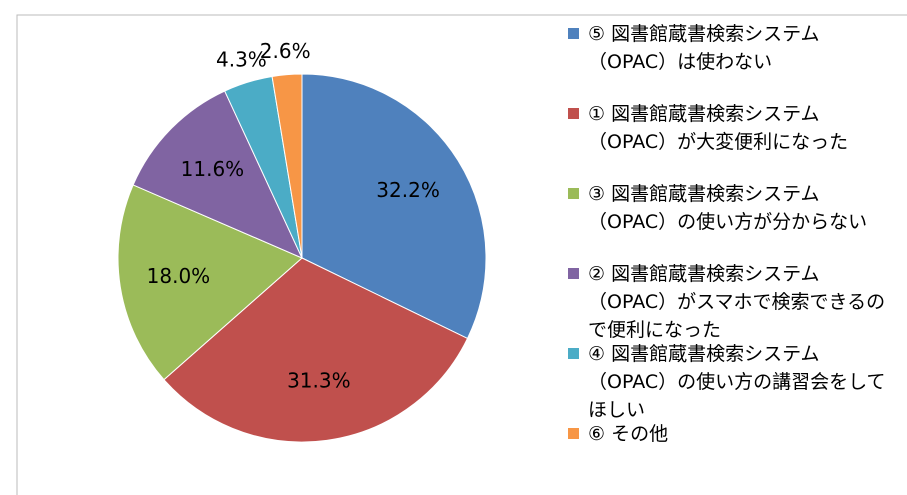  Describe the element at coordinates (728, 208) in the screenshot. I see `legend-label: ③ 図書館蔵書検索システム（OPAC）の使い方が分からない` at that location.